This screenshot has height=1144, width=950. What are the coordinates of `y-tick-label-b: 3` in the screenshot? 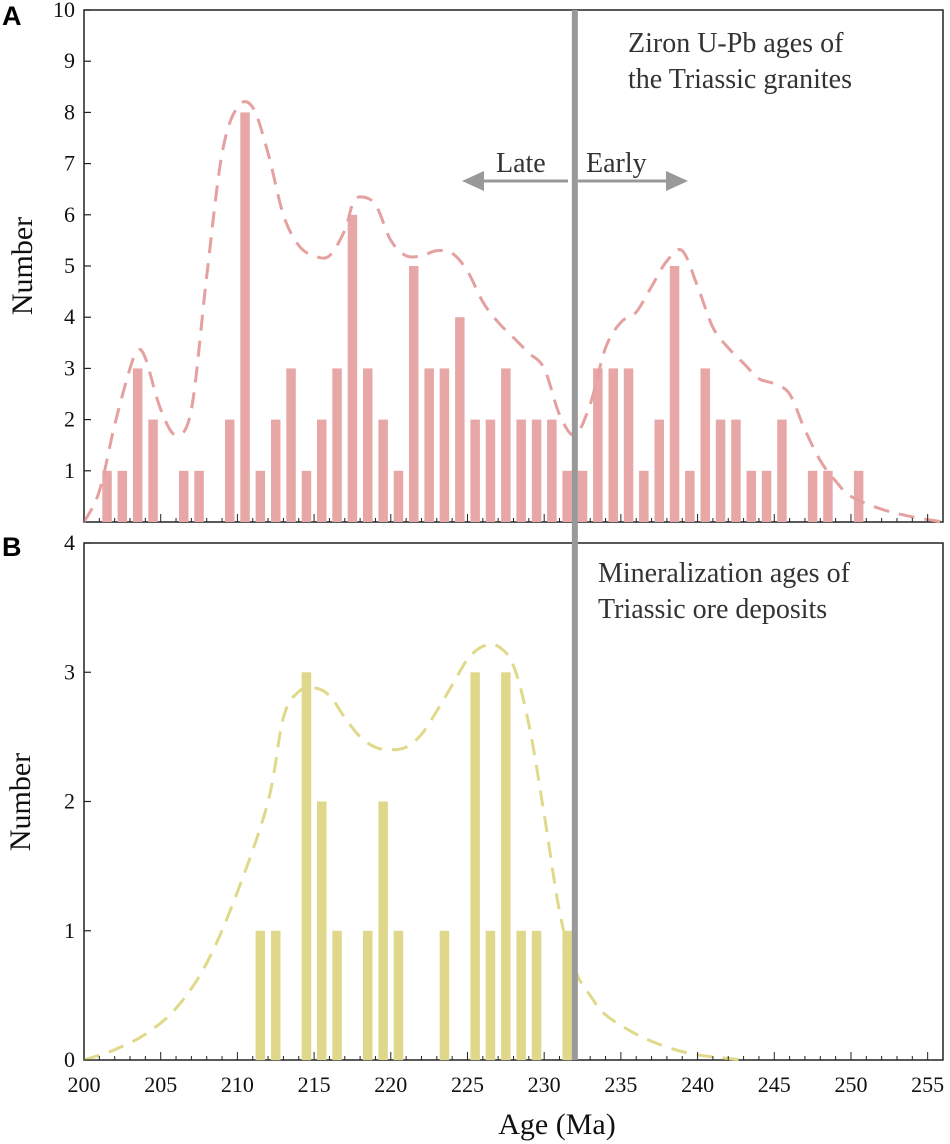 It's located at (69, 671).